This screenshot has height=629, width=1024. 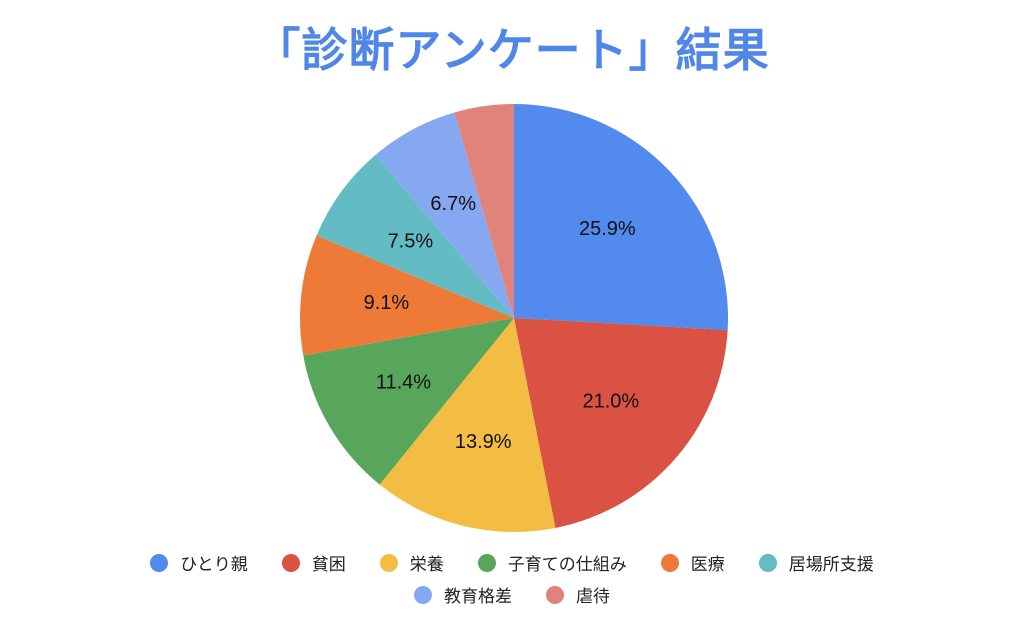 What do you see at coordinates (607, 229) in the screenshot?
I see `slice-label-1: 25.9%` at bounding box center [607, 229].